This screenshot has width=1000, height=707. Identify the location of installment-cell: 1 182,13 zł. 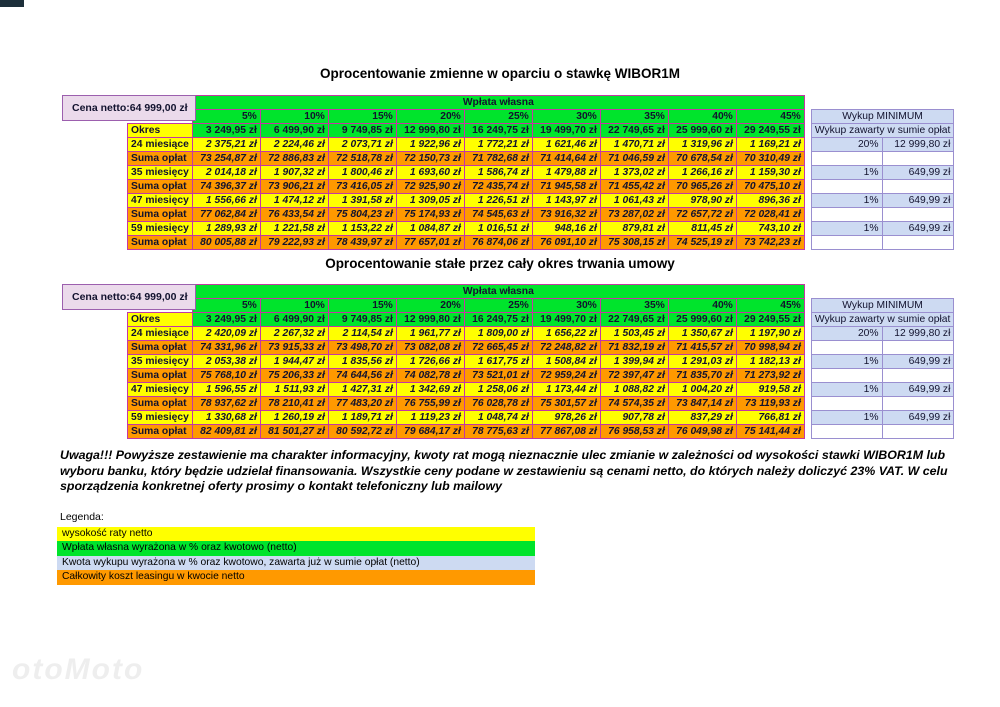
(770, 361).